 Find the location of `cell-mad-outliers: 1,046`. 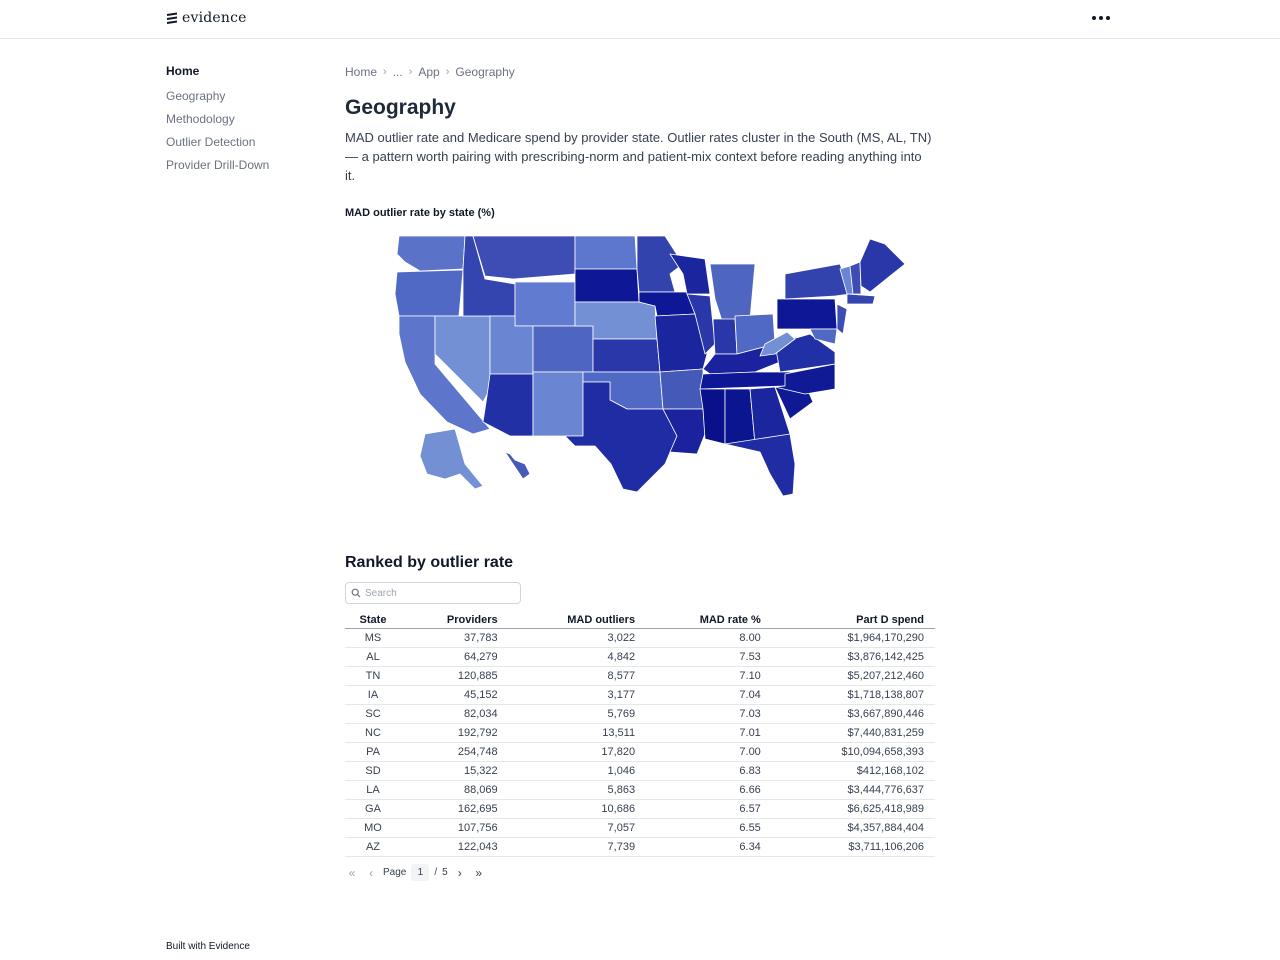

cell-mad-outliers: 1,046 is located at coordinates (577, 771).